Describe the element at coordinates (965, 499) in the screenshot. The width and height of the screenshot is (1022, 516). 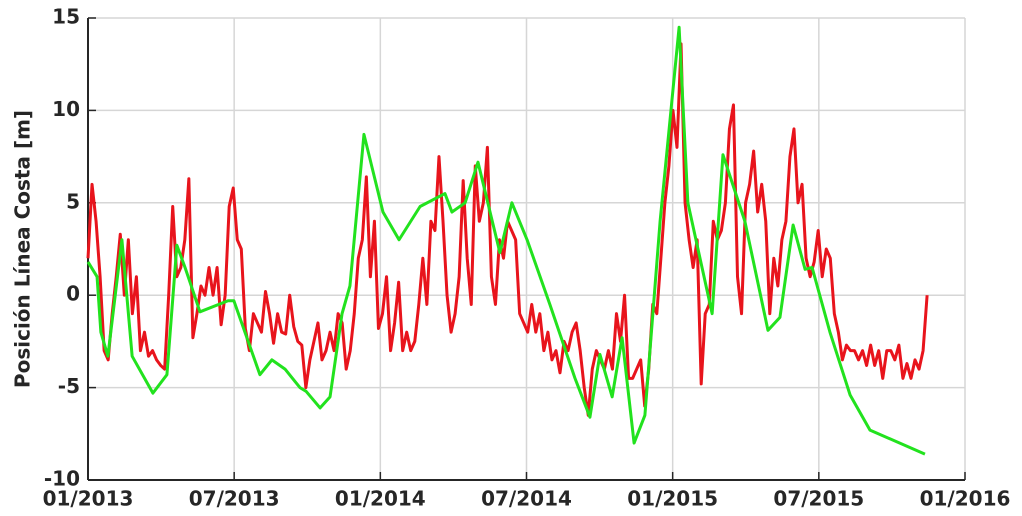
I see `x-tick-label: 01/2016` at that location.